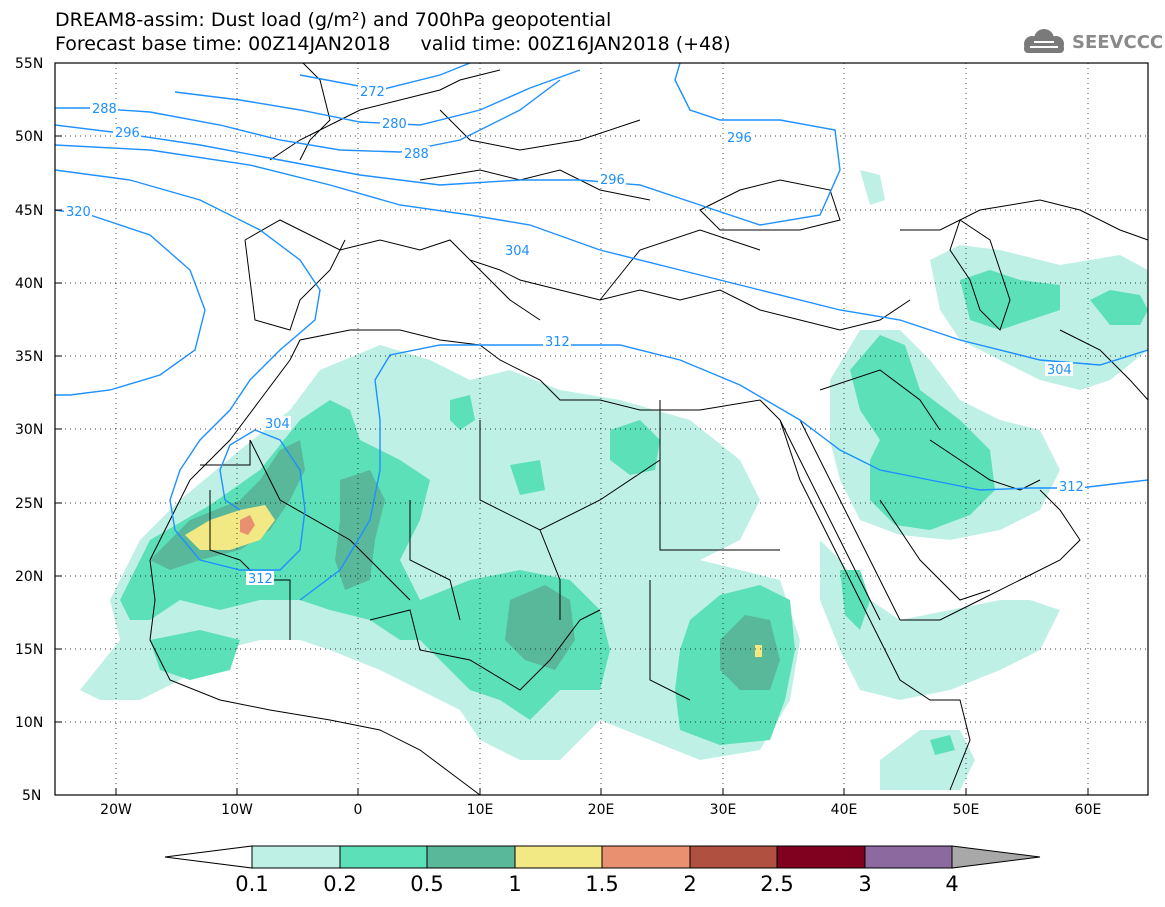 Image resolution: width=1165 pixels, height=907 pixels. I want to click on logo-text: SEEVCCC, so click(1118, 42).